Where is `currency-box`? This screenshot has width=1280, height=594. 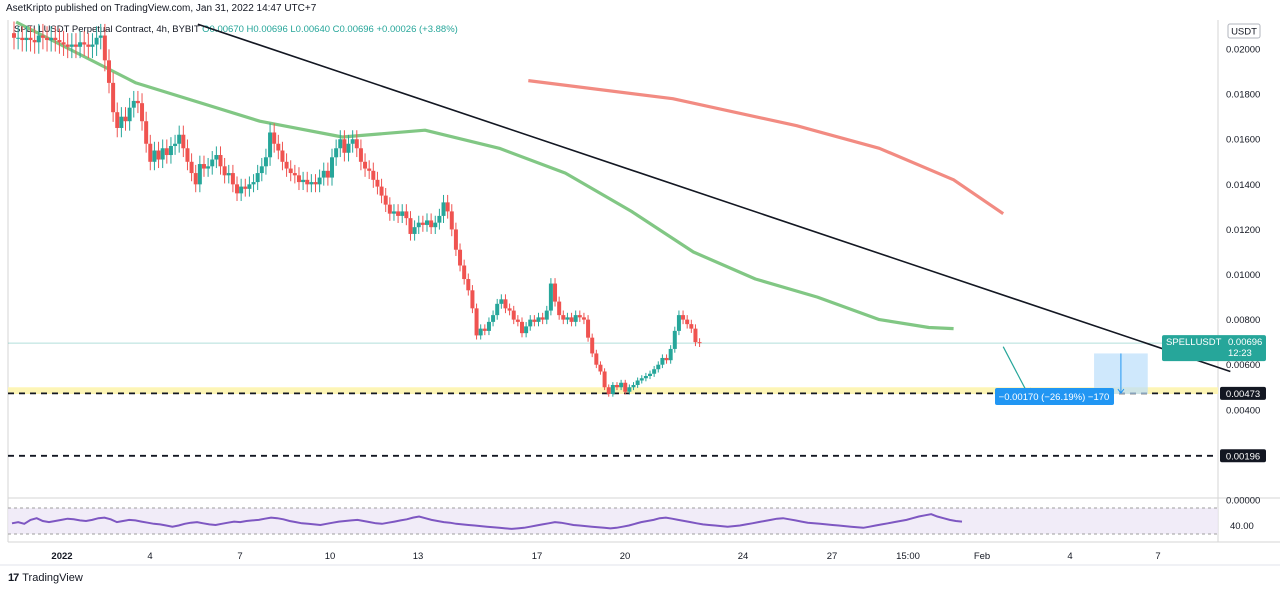
currency-box is located at coordinates (1244, 31).